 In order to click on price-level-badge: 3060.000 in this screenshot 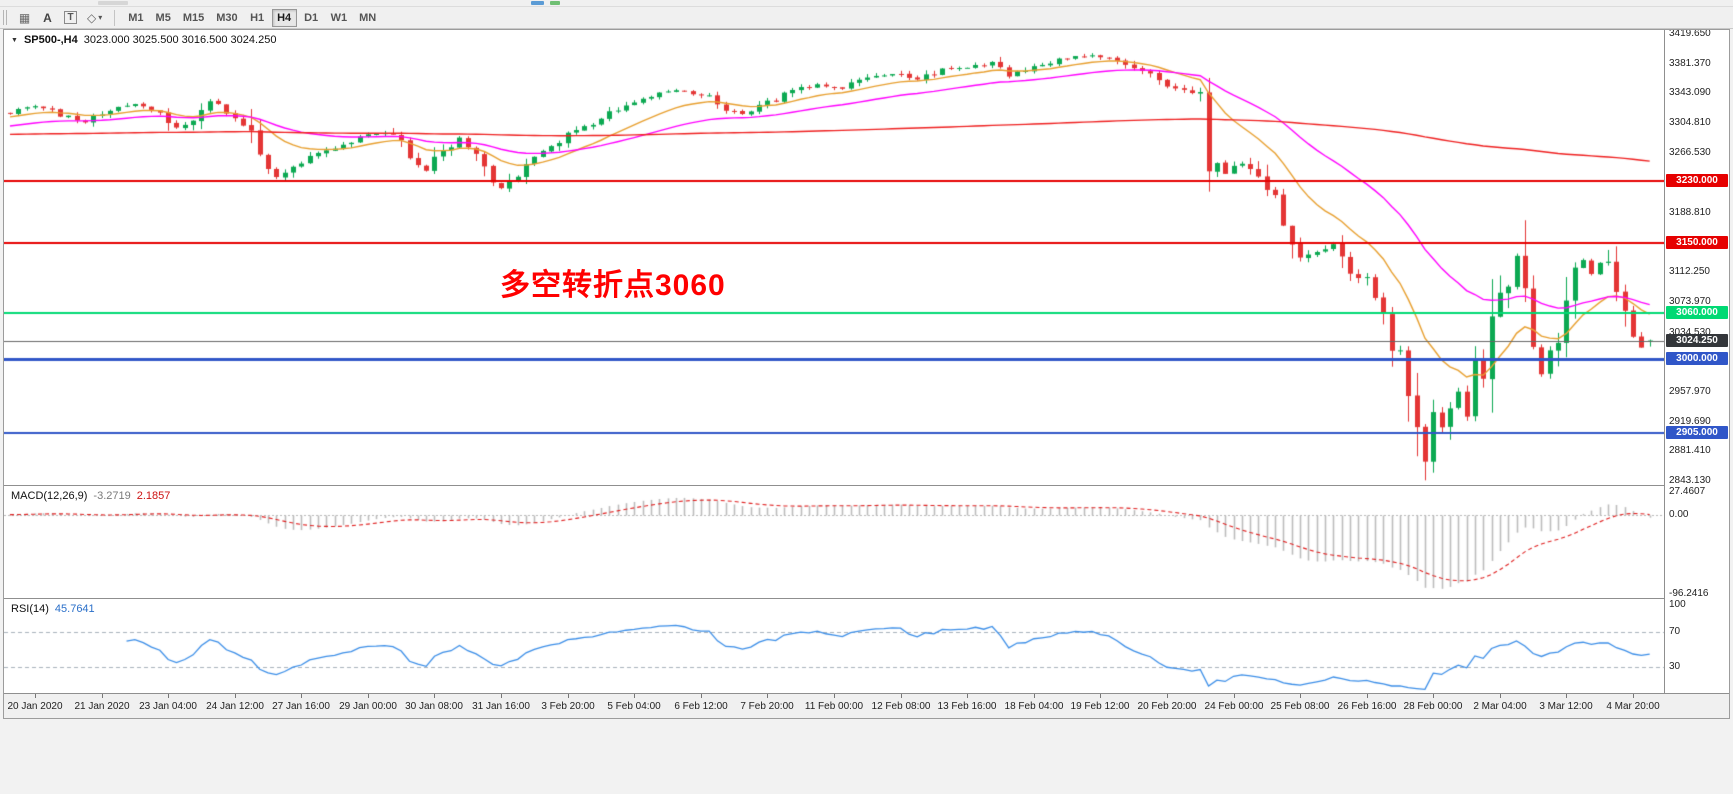, I will do `click(1697, 312)`.